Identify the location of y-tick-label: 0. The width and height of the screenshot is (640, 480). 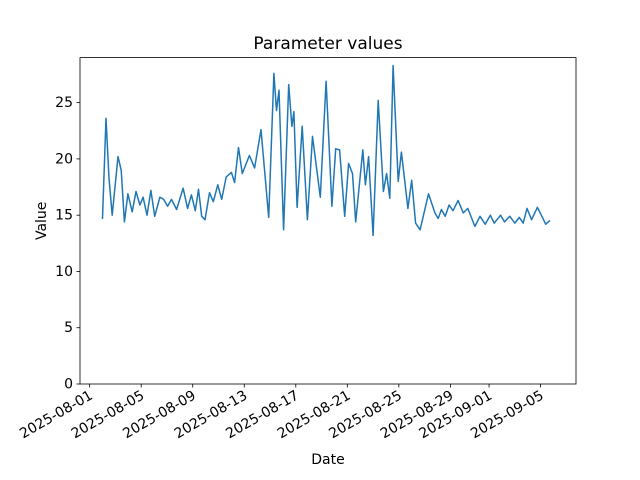
(68, 385).